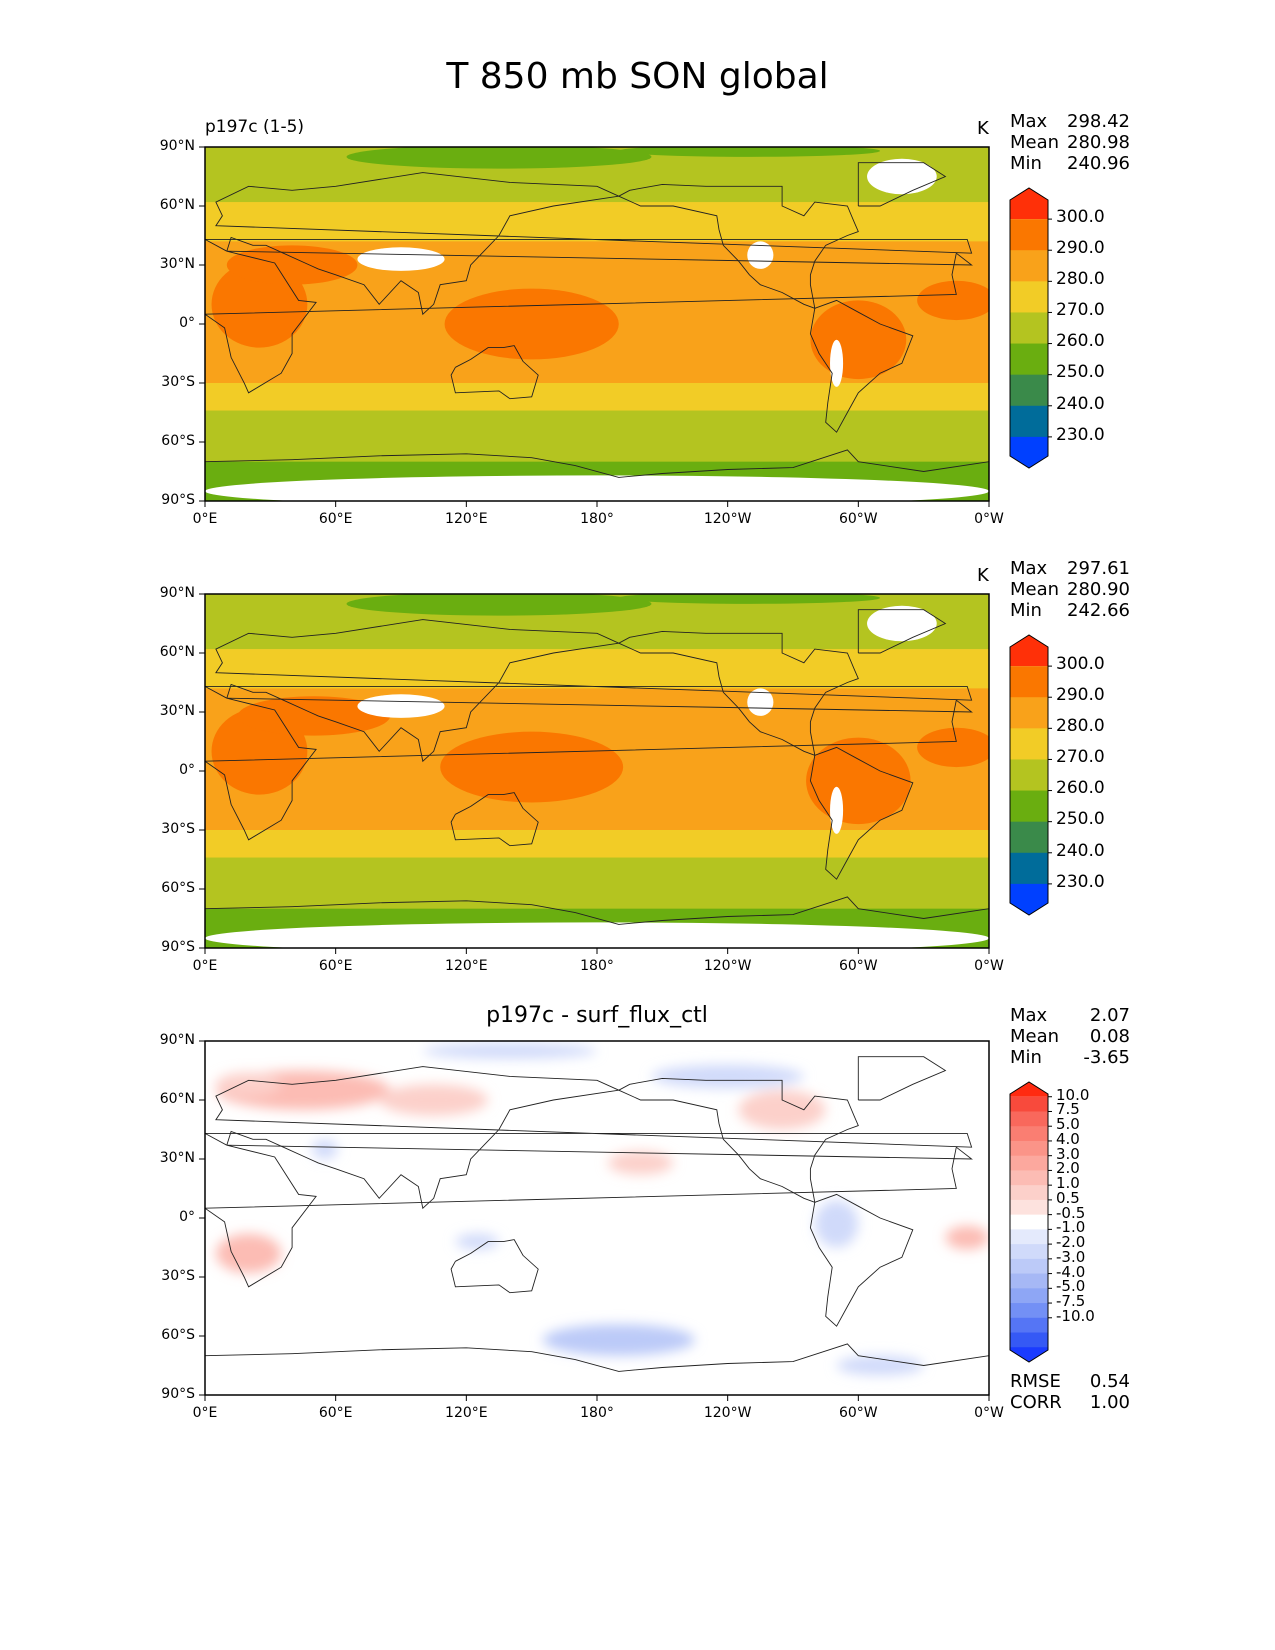 The image size is (1275, 1650). I want to click on stat-value: -3.65, so click(1106, 1057).